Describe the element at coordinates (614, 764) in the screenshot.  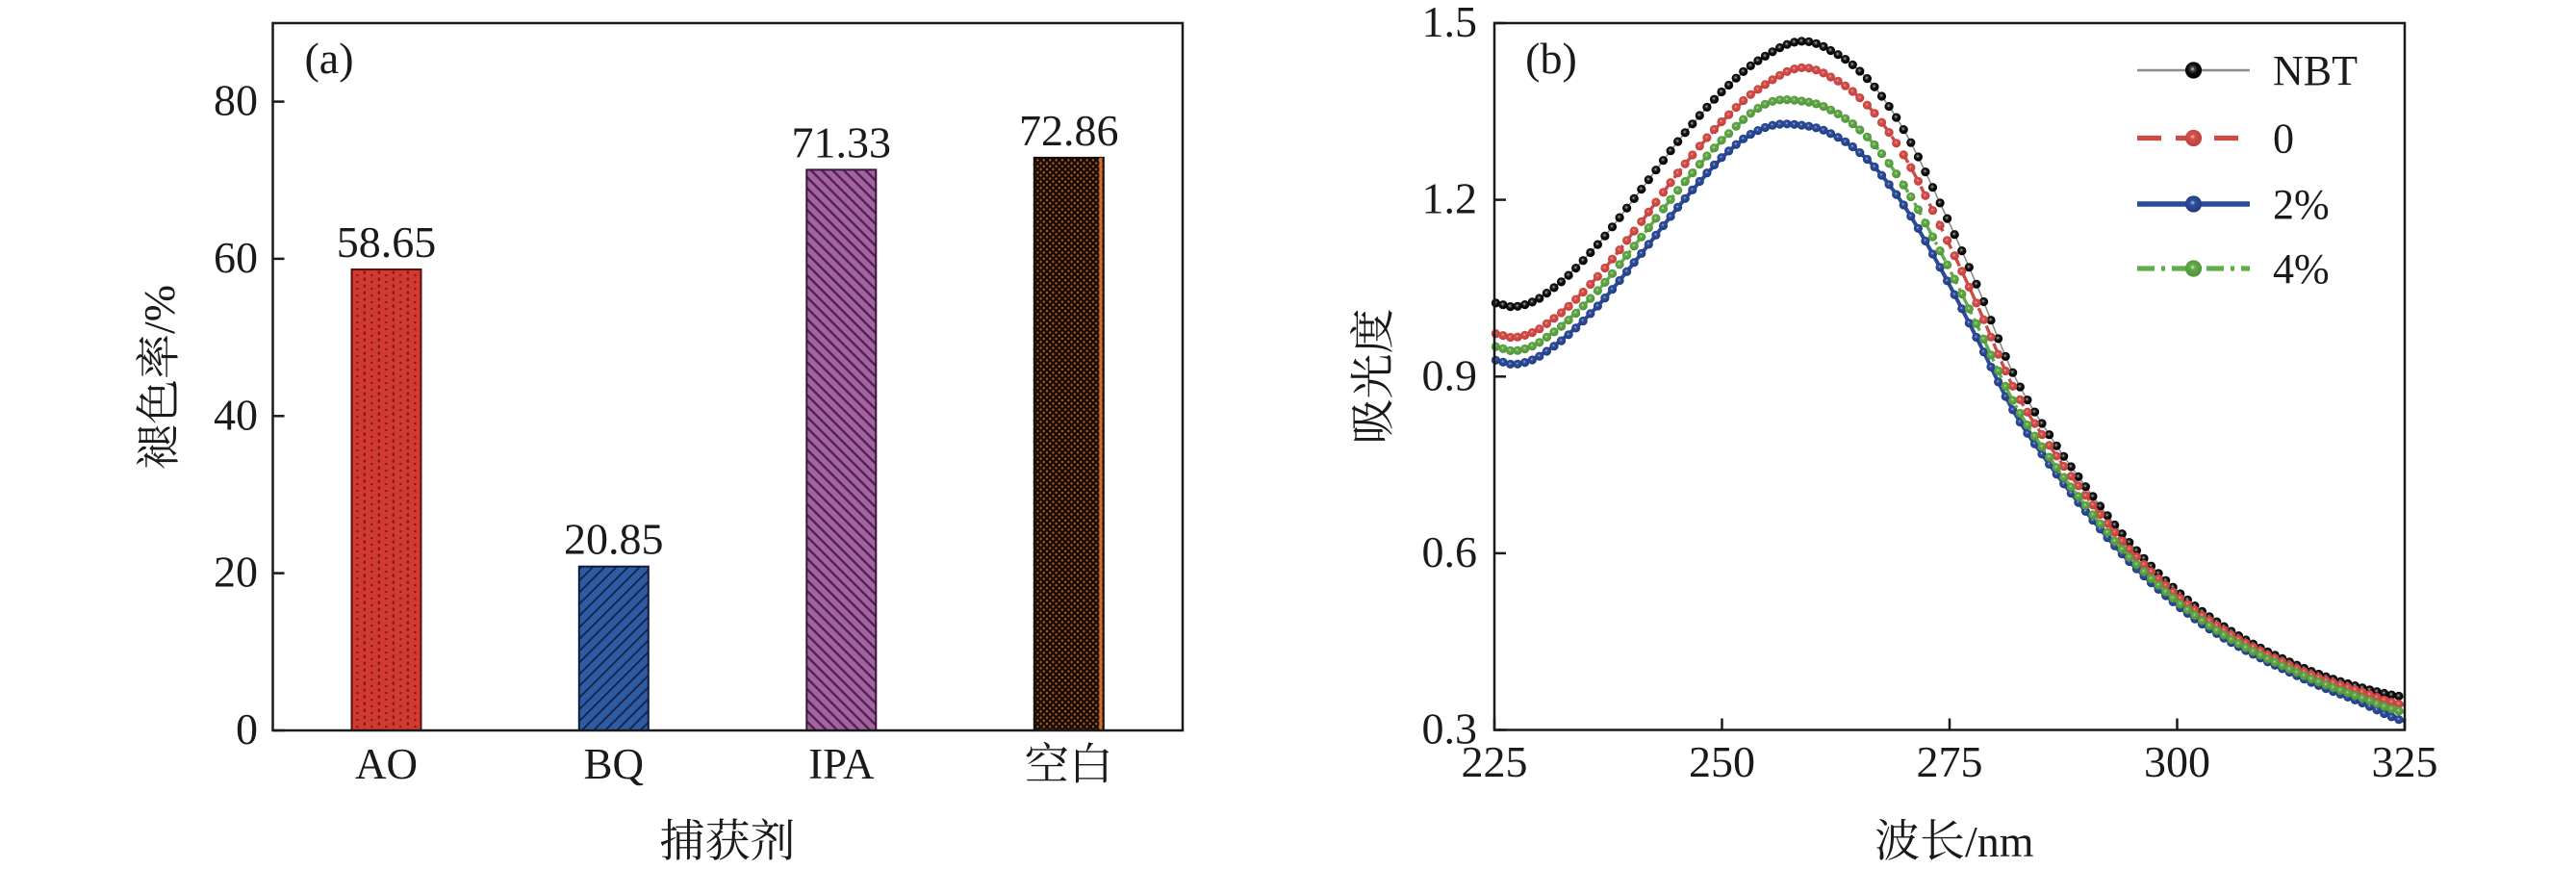
I see `svg-text: BQ` at that location.